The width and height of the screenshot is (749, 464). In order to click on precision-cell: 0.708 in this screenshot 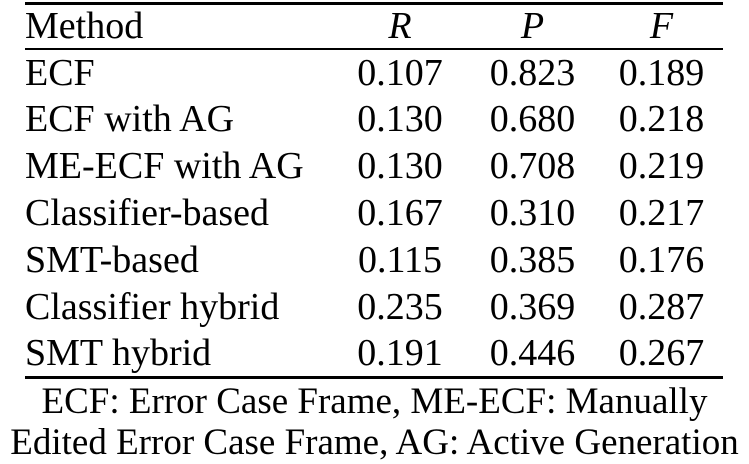, I will do `click(532, 166)`.